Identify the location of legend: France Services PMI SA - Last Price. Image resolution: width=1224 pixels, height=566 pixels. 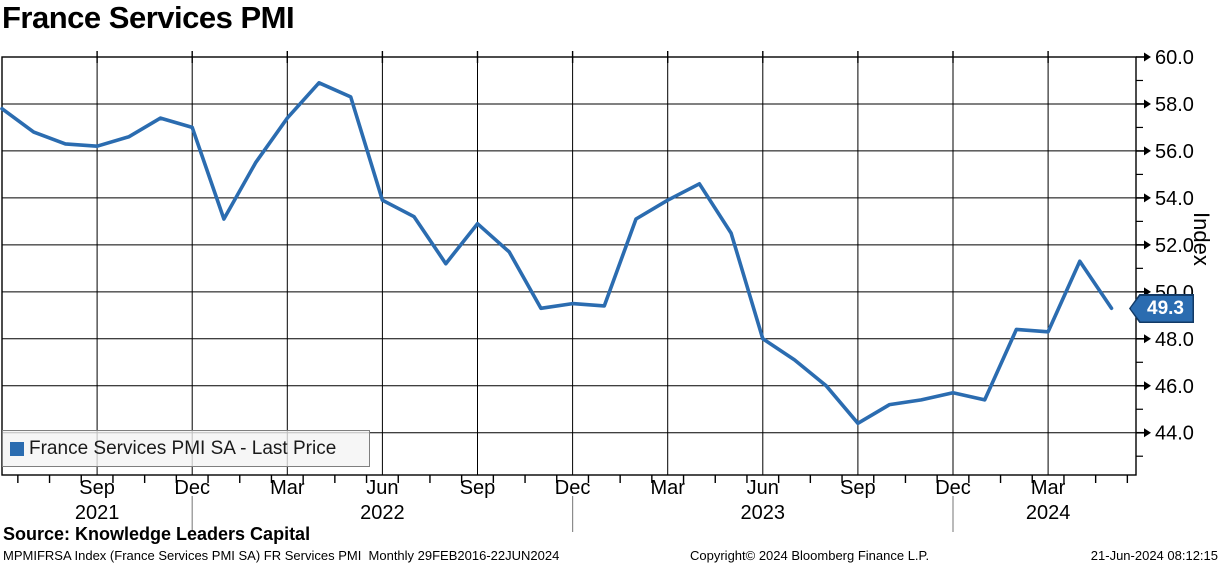
(186, 448).